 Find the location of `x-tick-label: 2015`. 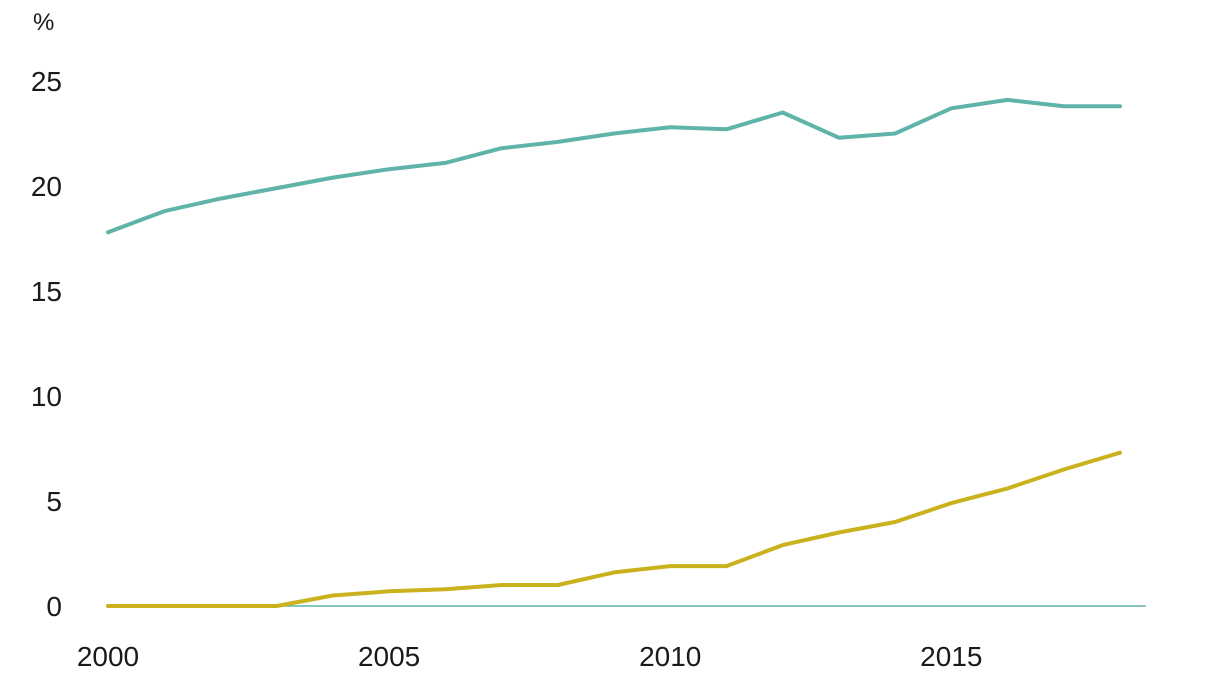

x-tick-label: 2015 is located at coordinates (951, 656).